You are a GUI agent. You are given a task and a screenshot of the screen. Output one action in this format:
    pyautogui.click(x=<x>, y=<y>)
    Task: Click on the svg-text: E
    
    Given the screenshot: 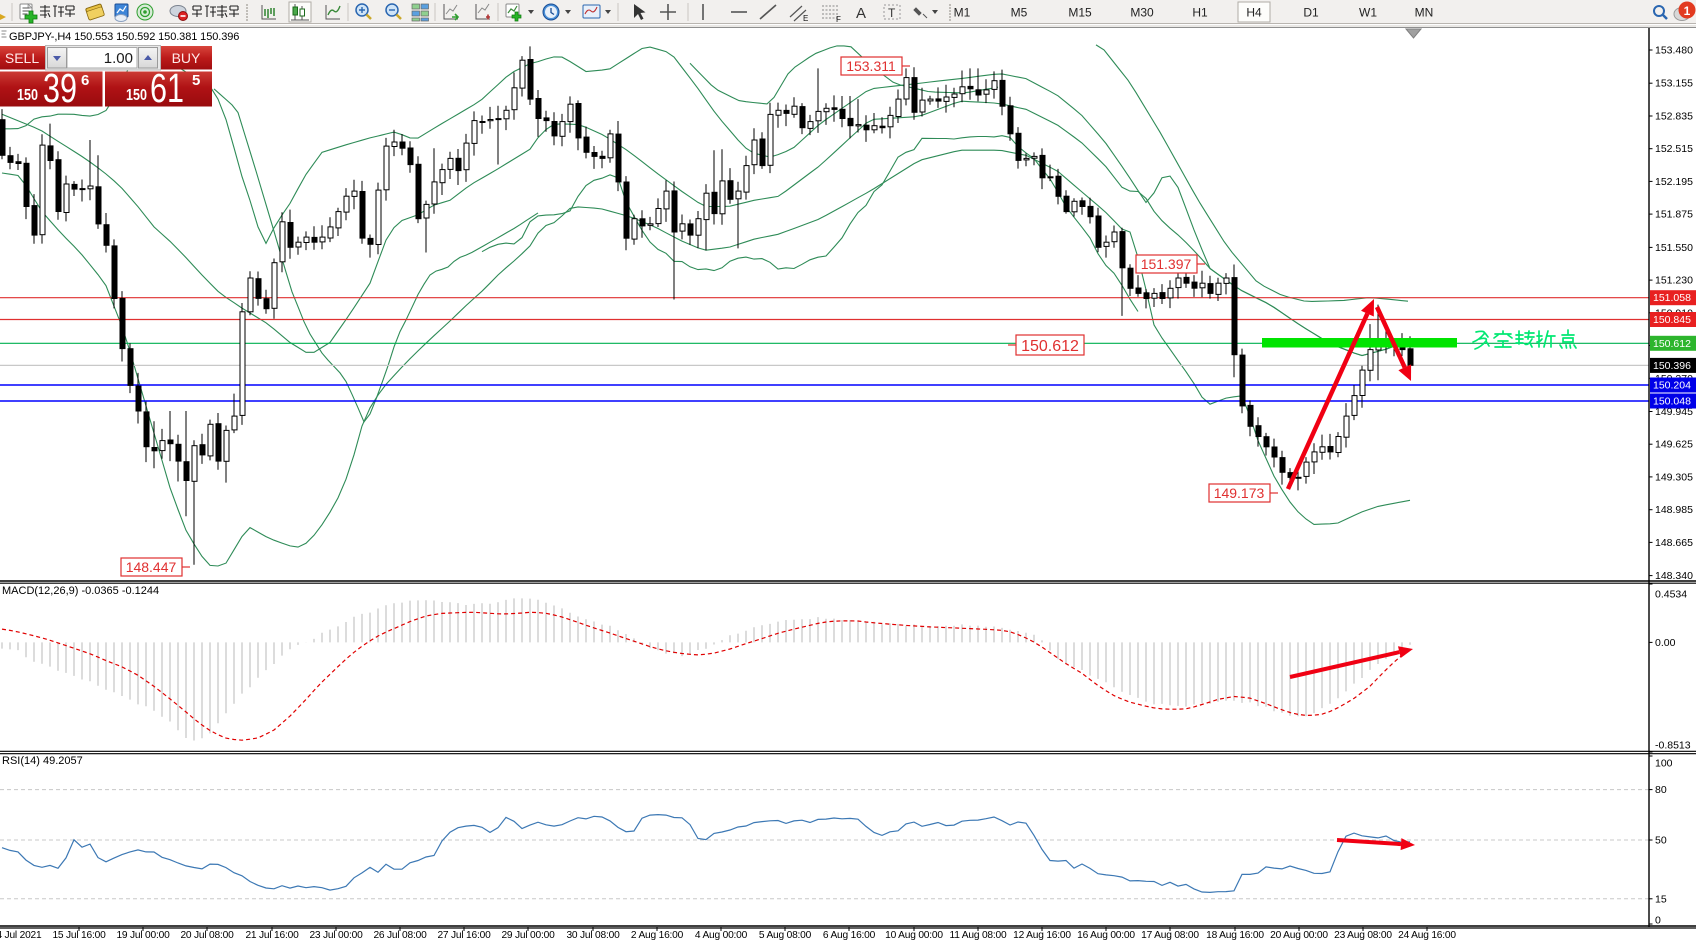 What is the action you would take?
    pyautogui.click(x=805, y=18)
    